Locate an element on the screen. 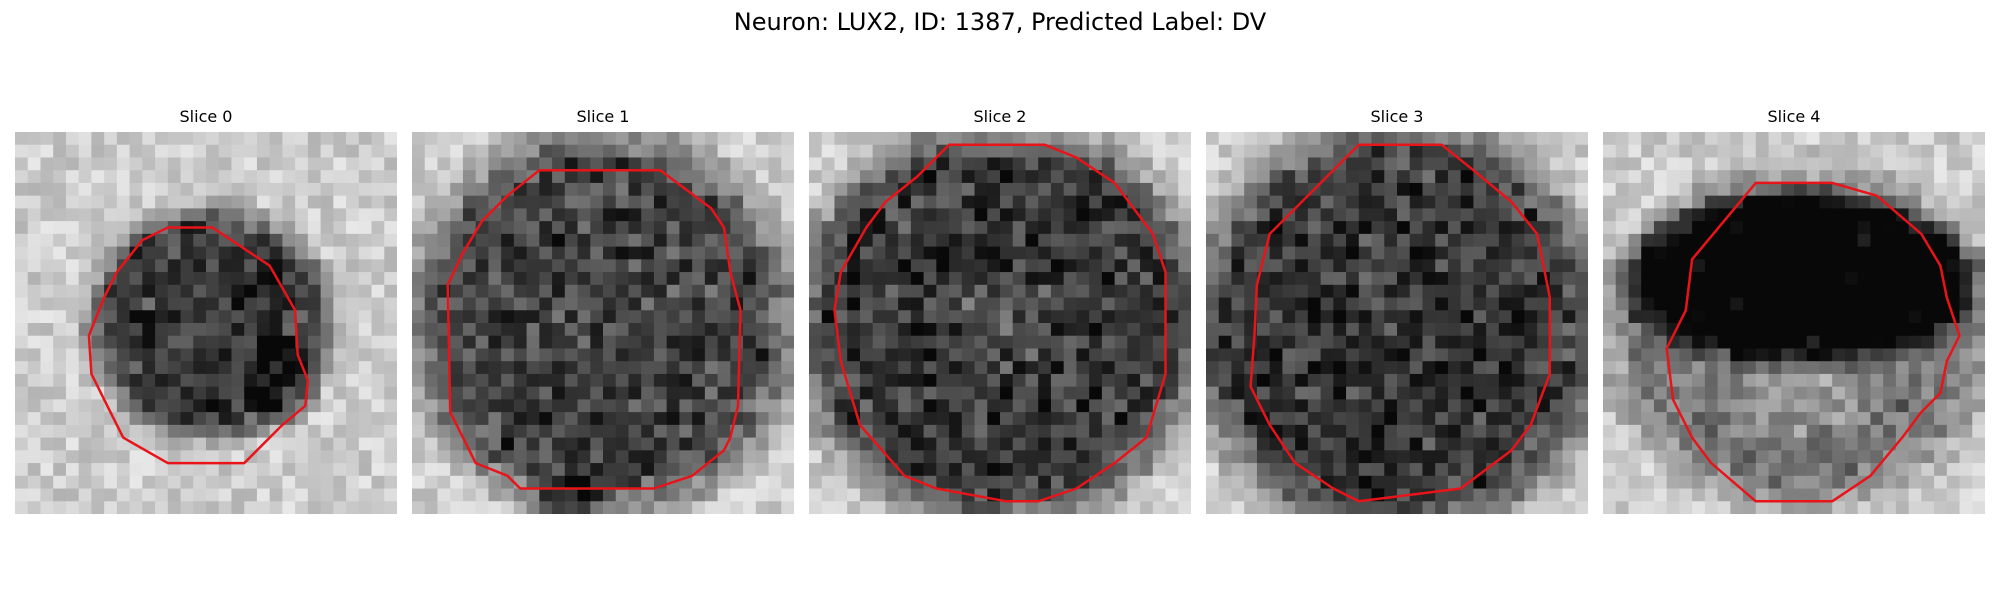 The width and height of the screenshot is (2000, 600). slice-title-1: Slice 1 is located at coordinates (603, 116).